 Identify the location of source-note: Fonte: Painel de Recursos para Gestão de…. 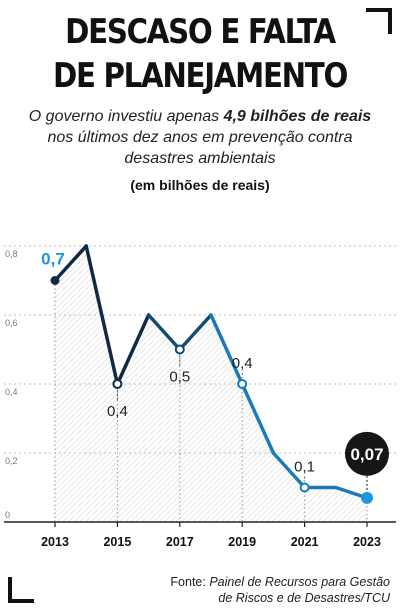
(280, 590).